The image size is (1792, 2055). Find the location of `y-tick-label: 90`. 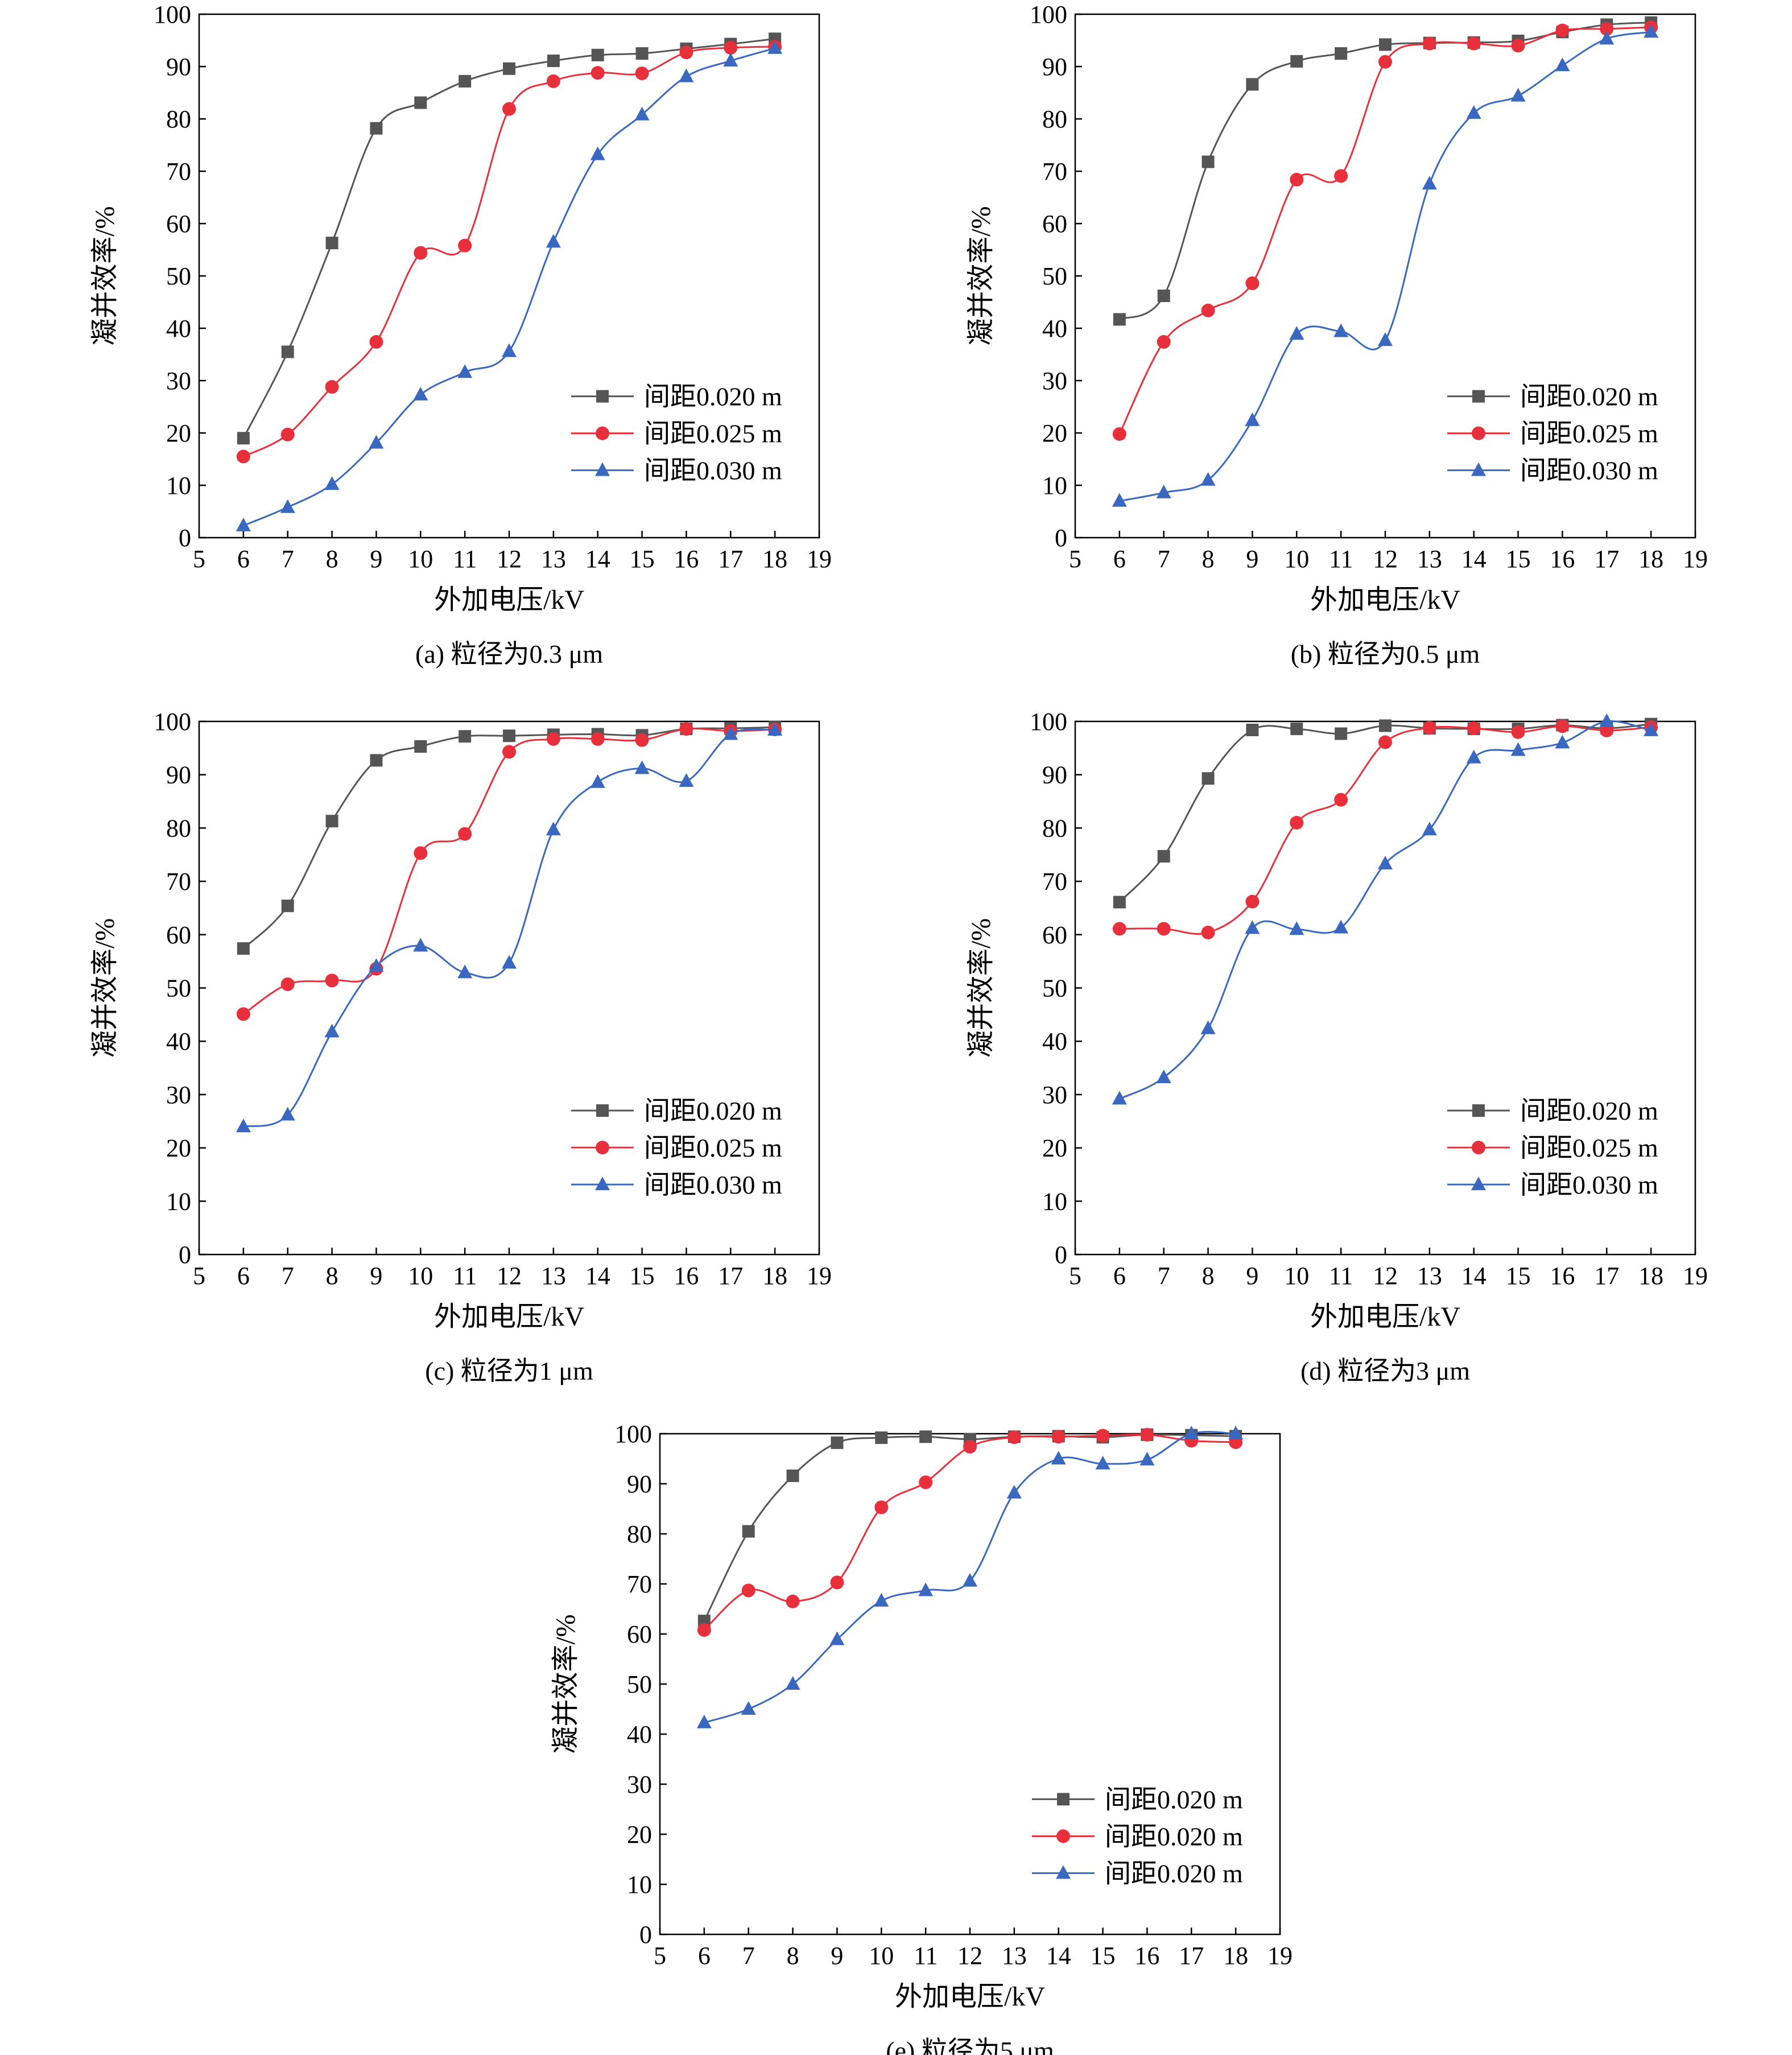

y-tick-label: 90 is located at coordinates (178, 67).